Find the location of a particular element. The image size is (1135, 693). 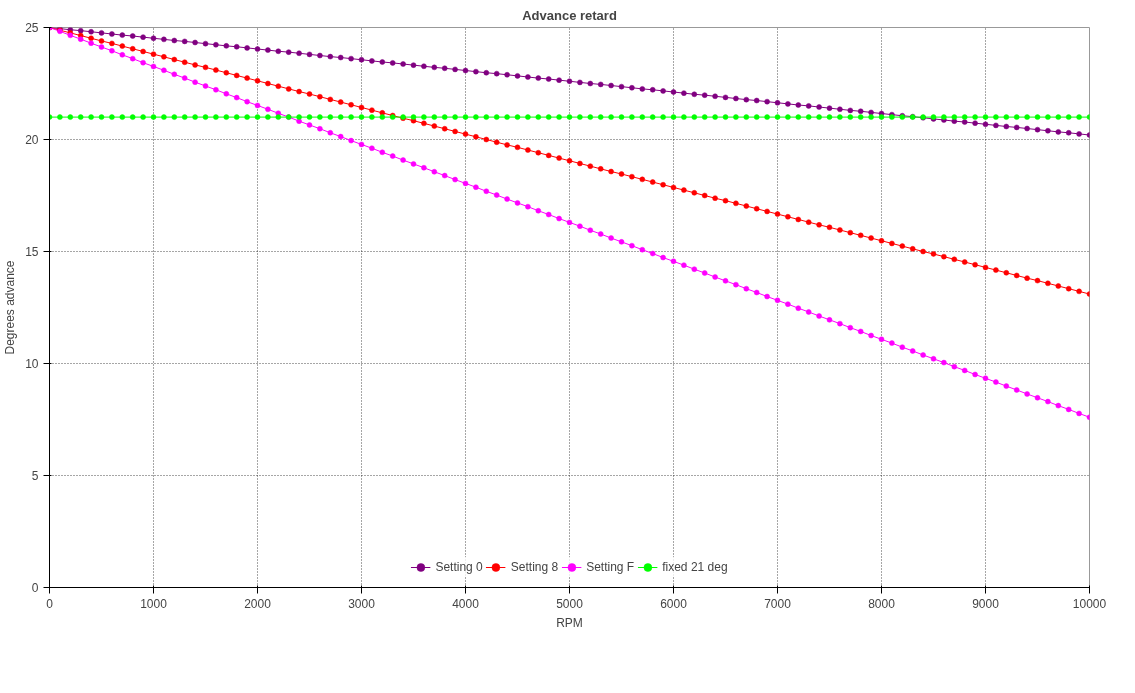

x-tick-label: 6000 is located at coordinates (674, 603).